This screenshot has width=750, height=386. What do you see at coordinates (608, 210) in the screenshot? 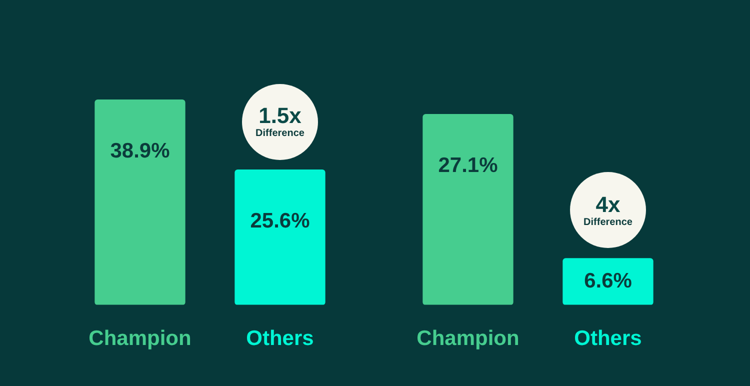
I see `annotation: 4x Difference` at bounding box center [608, 210].